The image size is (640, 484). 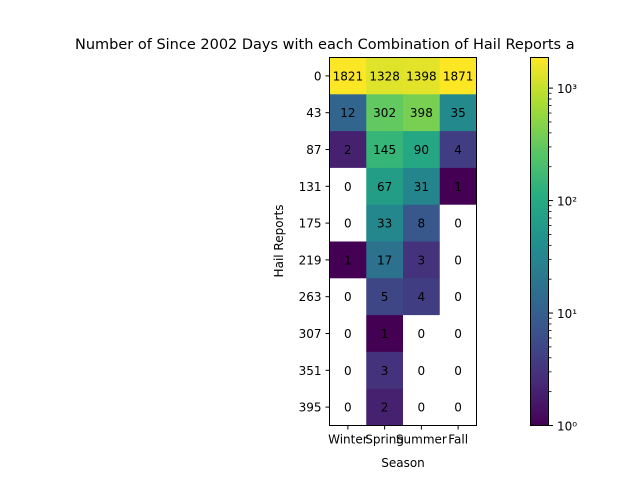 I want to click on colorbar-frame, so click(x=539, y=241).